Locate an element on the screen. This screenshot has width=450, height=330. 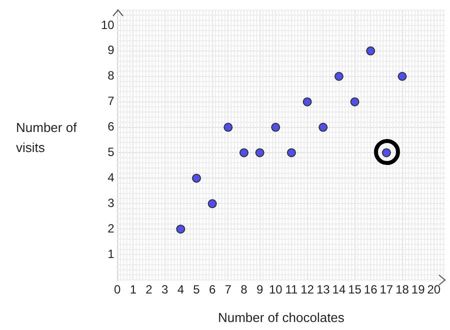
x-tick-label: 13 is located at coordinates (323, 289).